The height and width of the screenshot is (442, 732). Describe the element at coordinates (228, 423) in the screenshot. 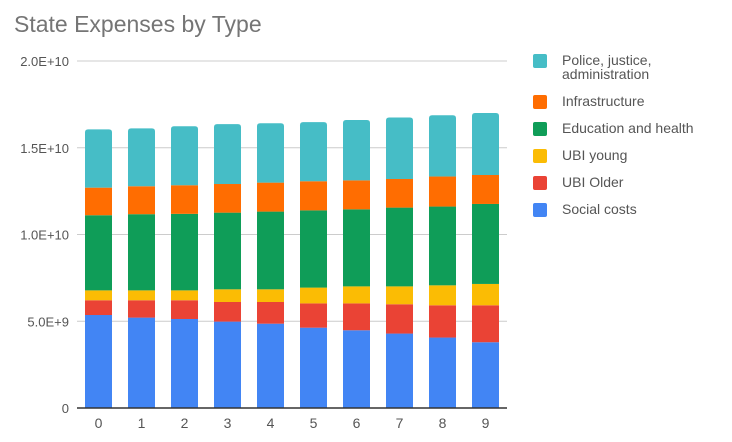

I see `x-tick-label: 3` at that location.